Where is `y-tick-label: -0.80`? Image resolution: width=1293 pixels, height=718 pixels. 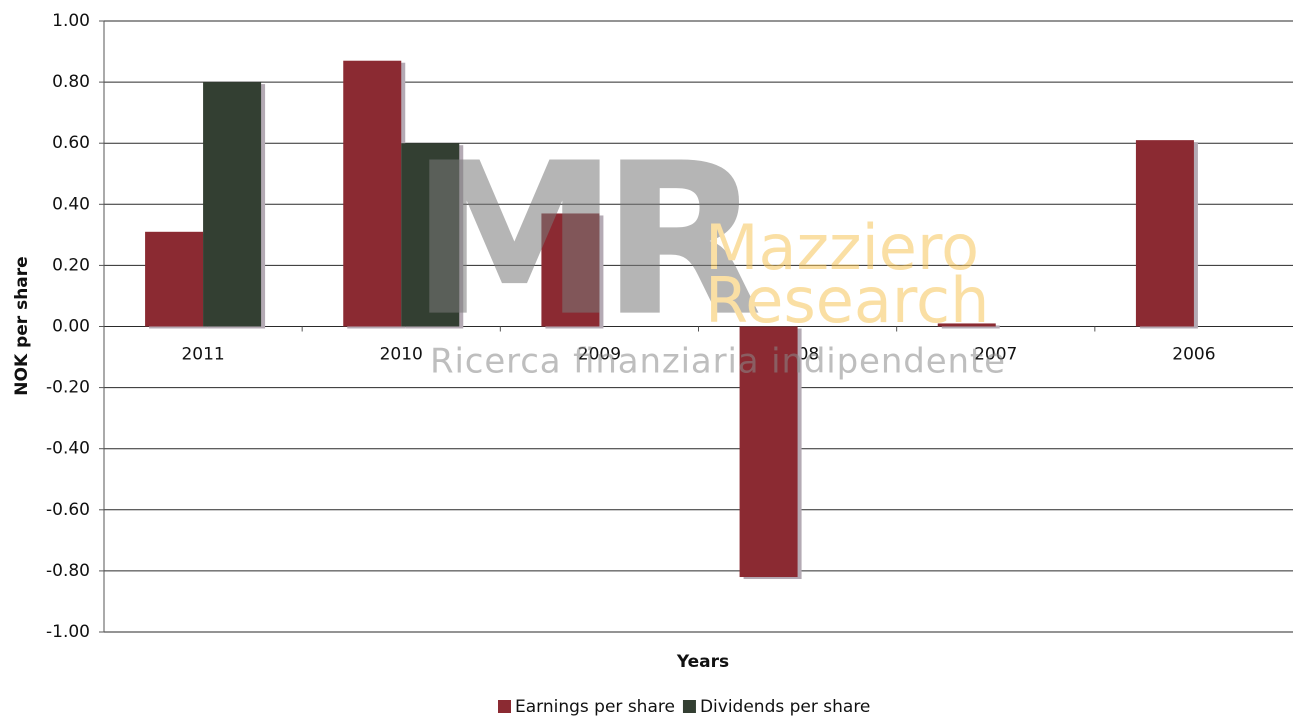
y-tick-label: -0.80 is located at coordinates (68, 571).